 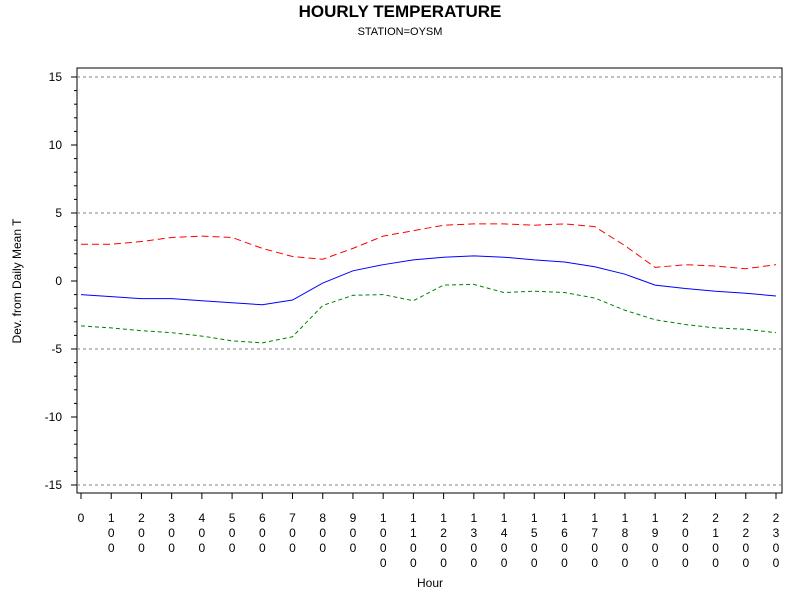 I want to click on x-tick-label: 0, so click(x=81, y=518).